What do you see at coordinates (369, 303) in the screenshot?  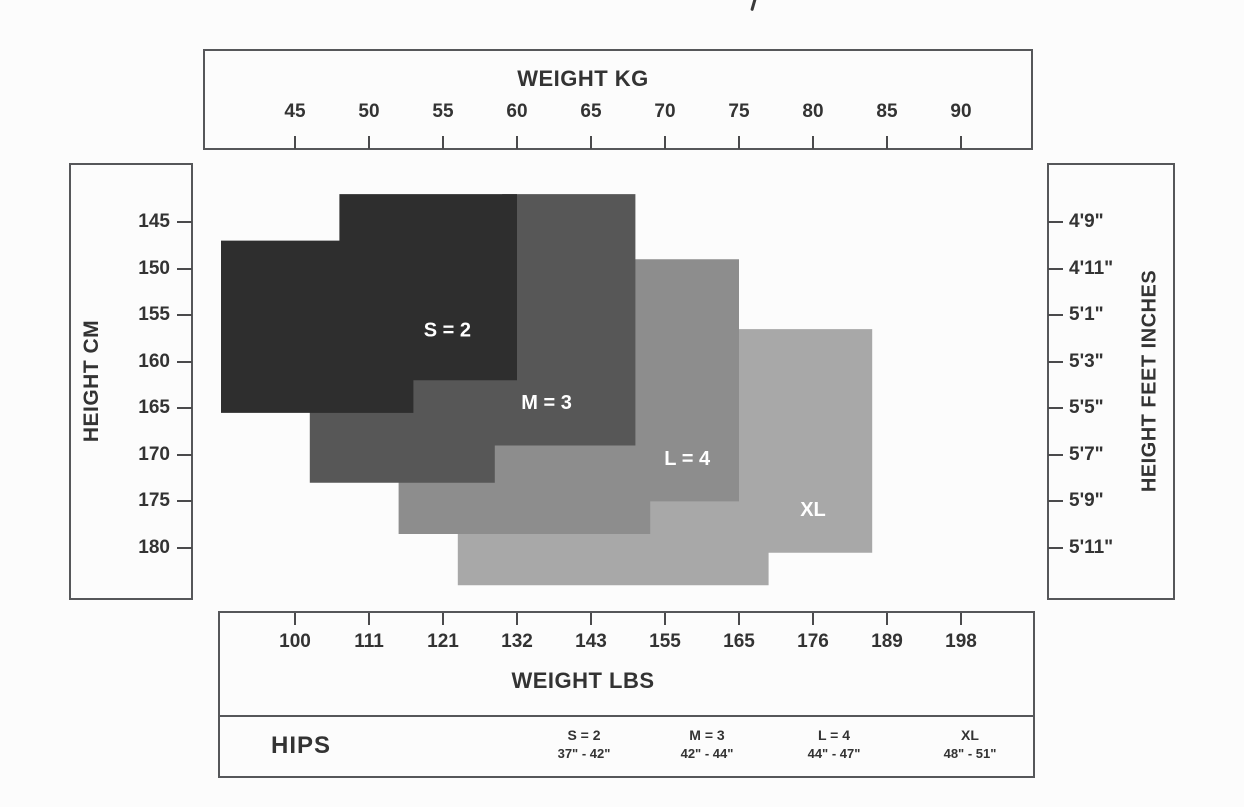 I see `size-region-s2` at bounding box center [369, 303].